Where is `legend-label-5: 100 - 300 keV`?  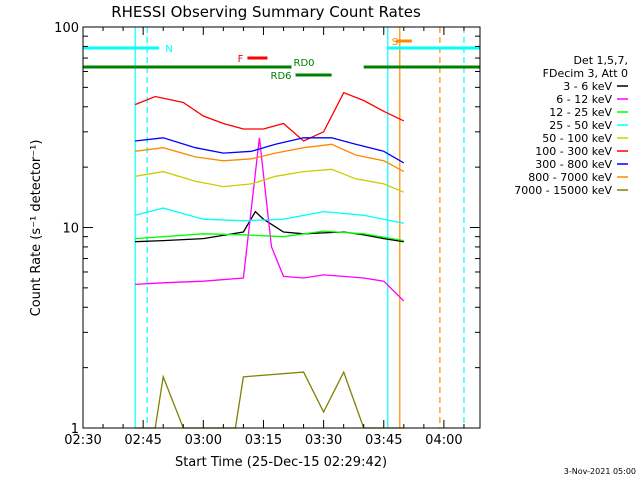 legend-label-5: 100 - 300 keV is located at coordinates (573, 151).